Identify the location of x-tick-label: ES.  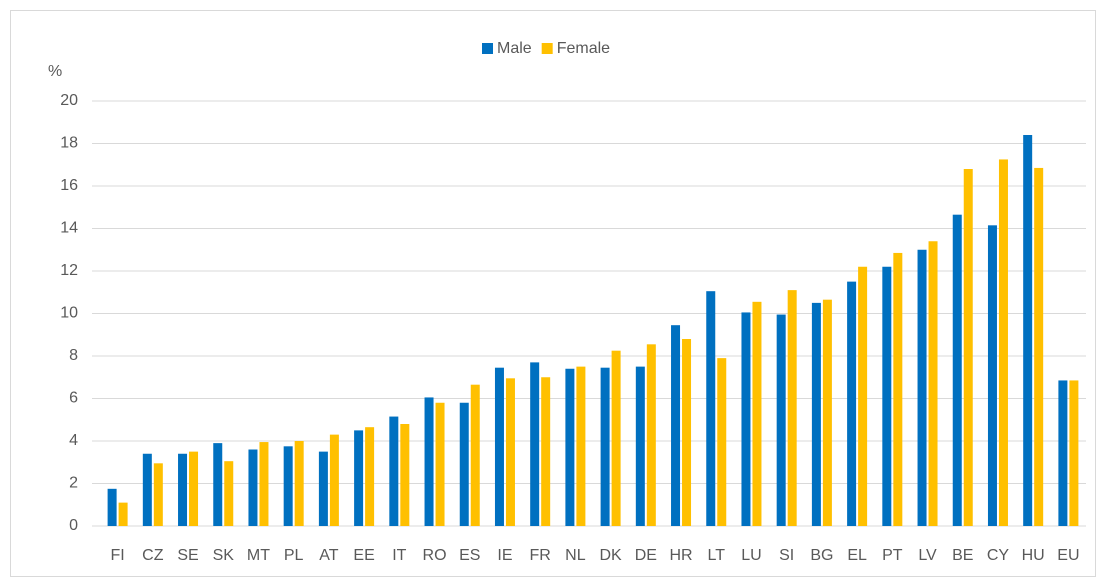
(469, 555).